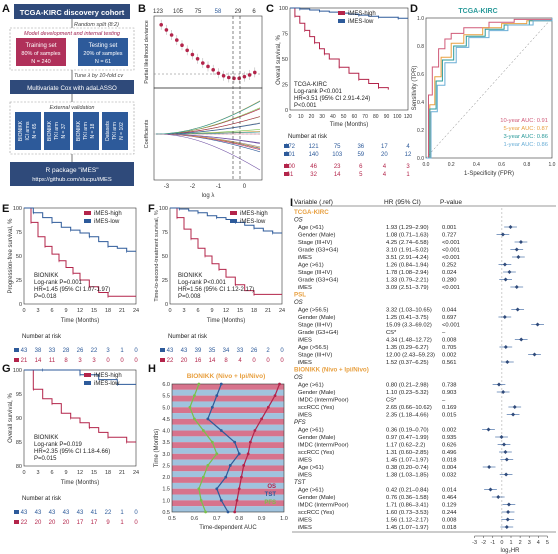 Image resolution: width=558 pixels, height=554 pixels. What do you see at coordinates (198, 361) in the screenshot?
I see `f-risk-value: 16` at bounding box center [198, 361].